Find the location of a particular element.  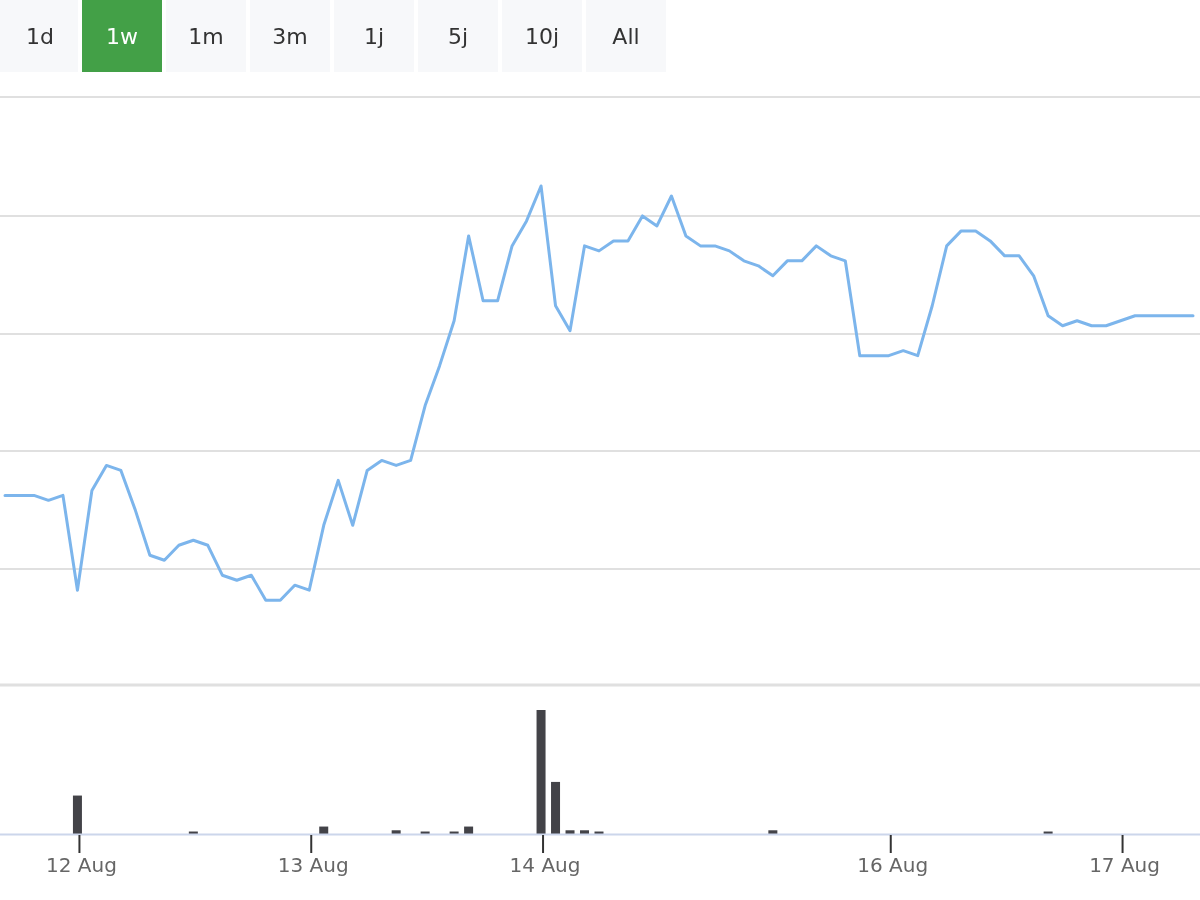

x-tick-label: 13 Aug is located at coordinates (313, 865).